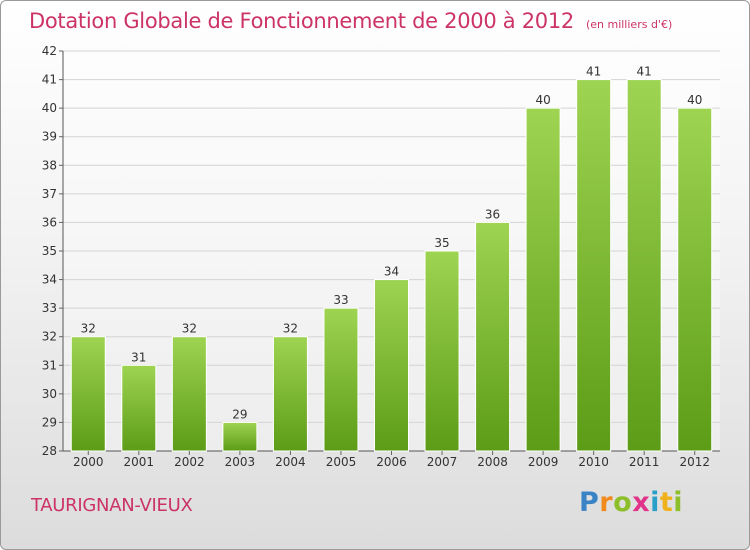 This screenshot has width=750, height=550. I want to click on x-tick-label: 2000, so click(88, 462).